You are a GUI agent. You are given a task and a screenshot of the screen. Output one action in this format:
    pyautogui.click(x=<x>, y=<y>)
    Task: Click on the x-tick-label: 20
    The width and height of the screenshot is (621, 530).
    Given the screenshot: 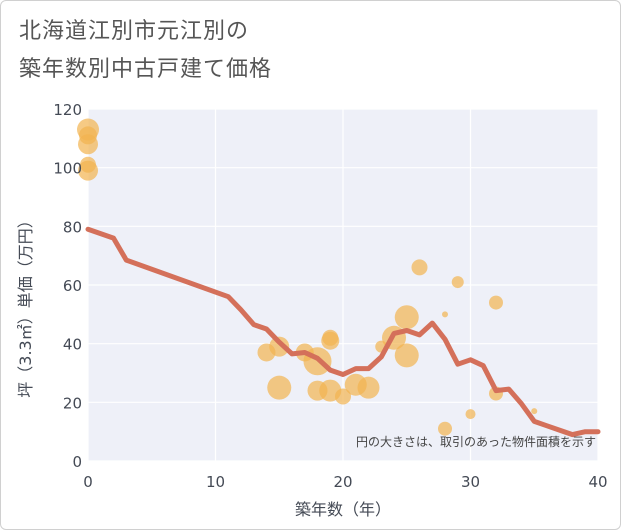 What is the action you would take?
    pyautogui.click(x=342, y=482)
    